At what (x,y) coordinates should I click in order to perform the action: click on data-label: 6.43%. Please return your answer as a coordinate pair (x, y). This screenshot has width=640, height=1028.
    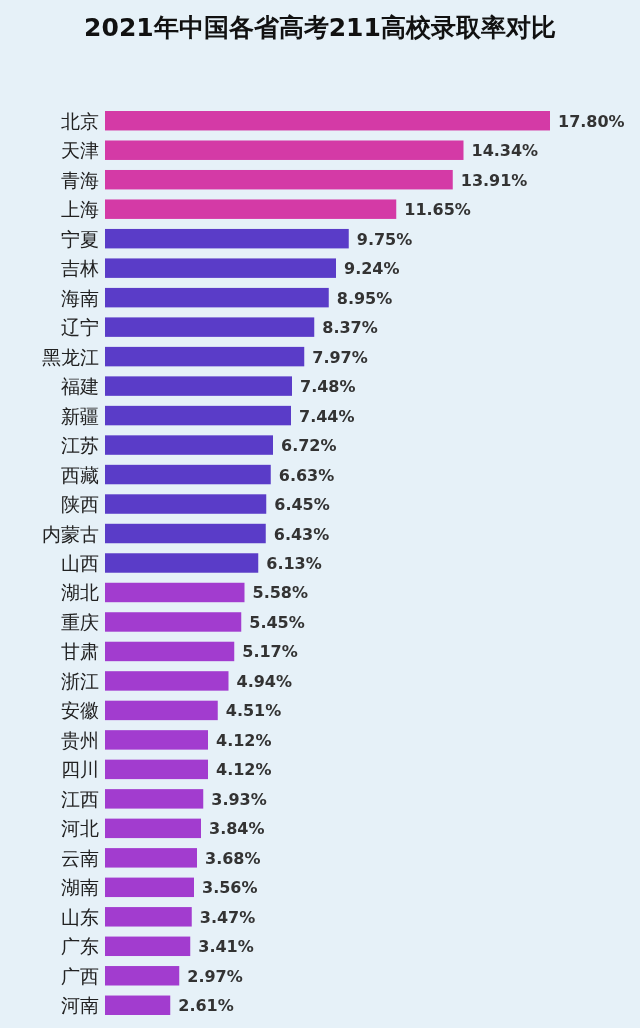
    Looking at the image, I should click on (301, 534).